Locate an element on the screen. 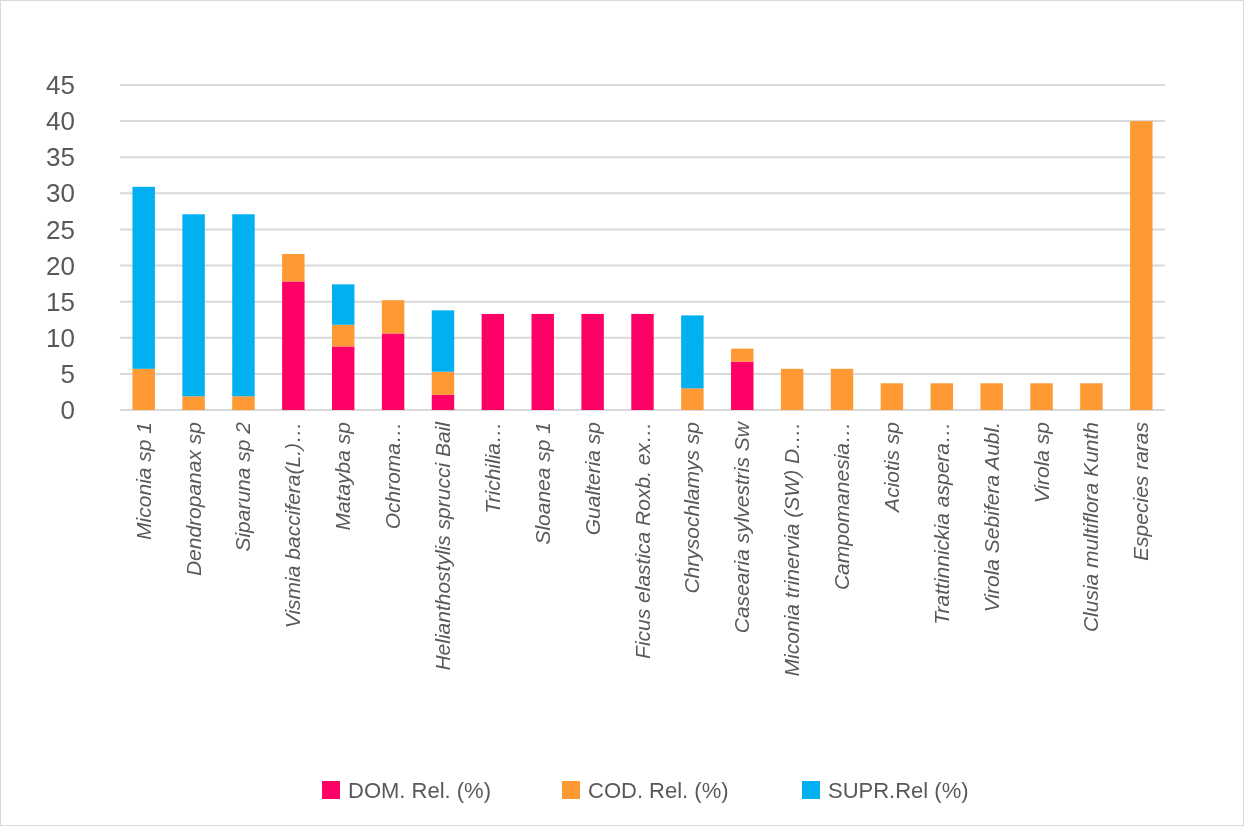 This screenshot has width=1244, height=826. y-tick-label: 10 is located at coordinates (60, 337).